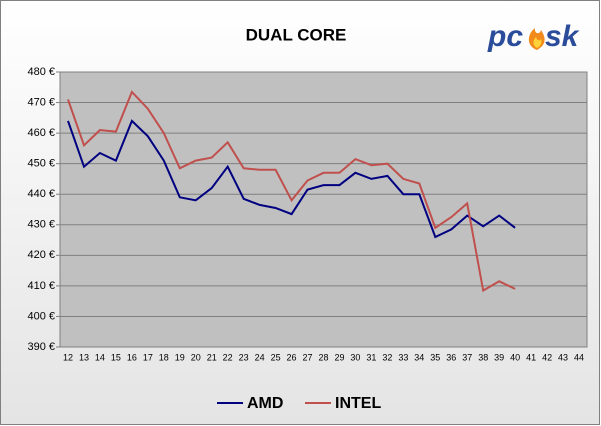 Image resolution: width=601 pixels, height=426 pixels. What do you see at coordinates (260, 357) in the screenshot?
I see `x-tick-label: 24` at bounding box center [260, 357].